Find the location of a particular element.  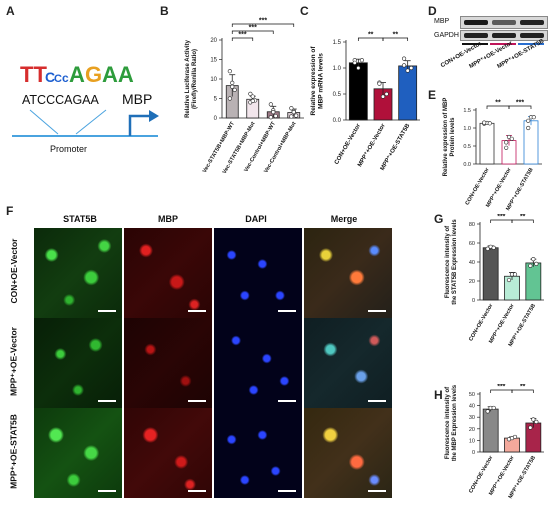

gapdh-band-stat5b is located at coordinates (532, 35).